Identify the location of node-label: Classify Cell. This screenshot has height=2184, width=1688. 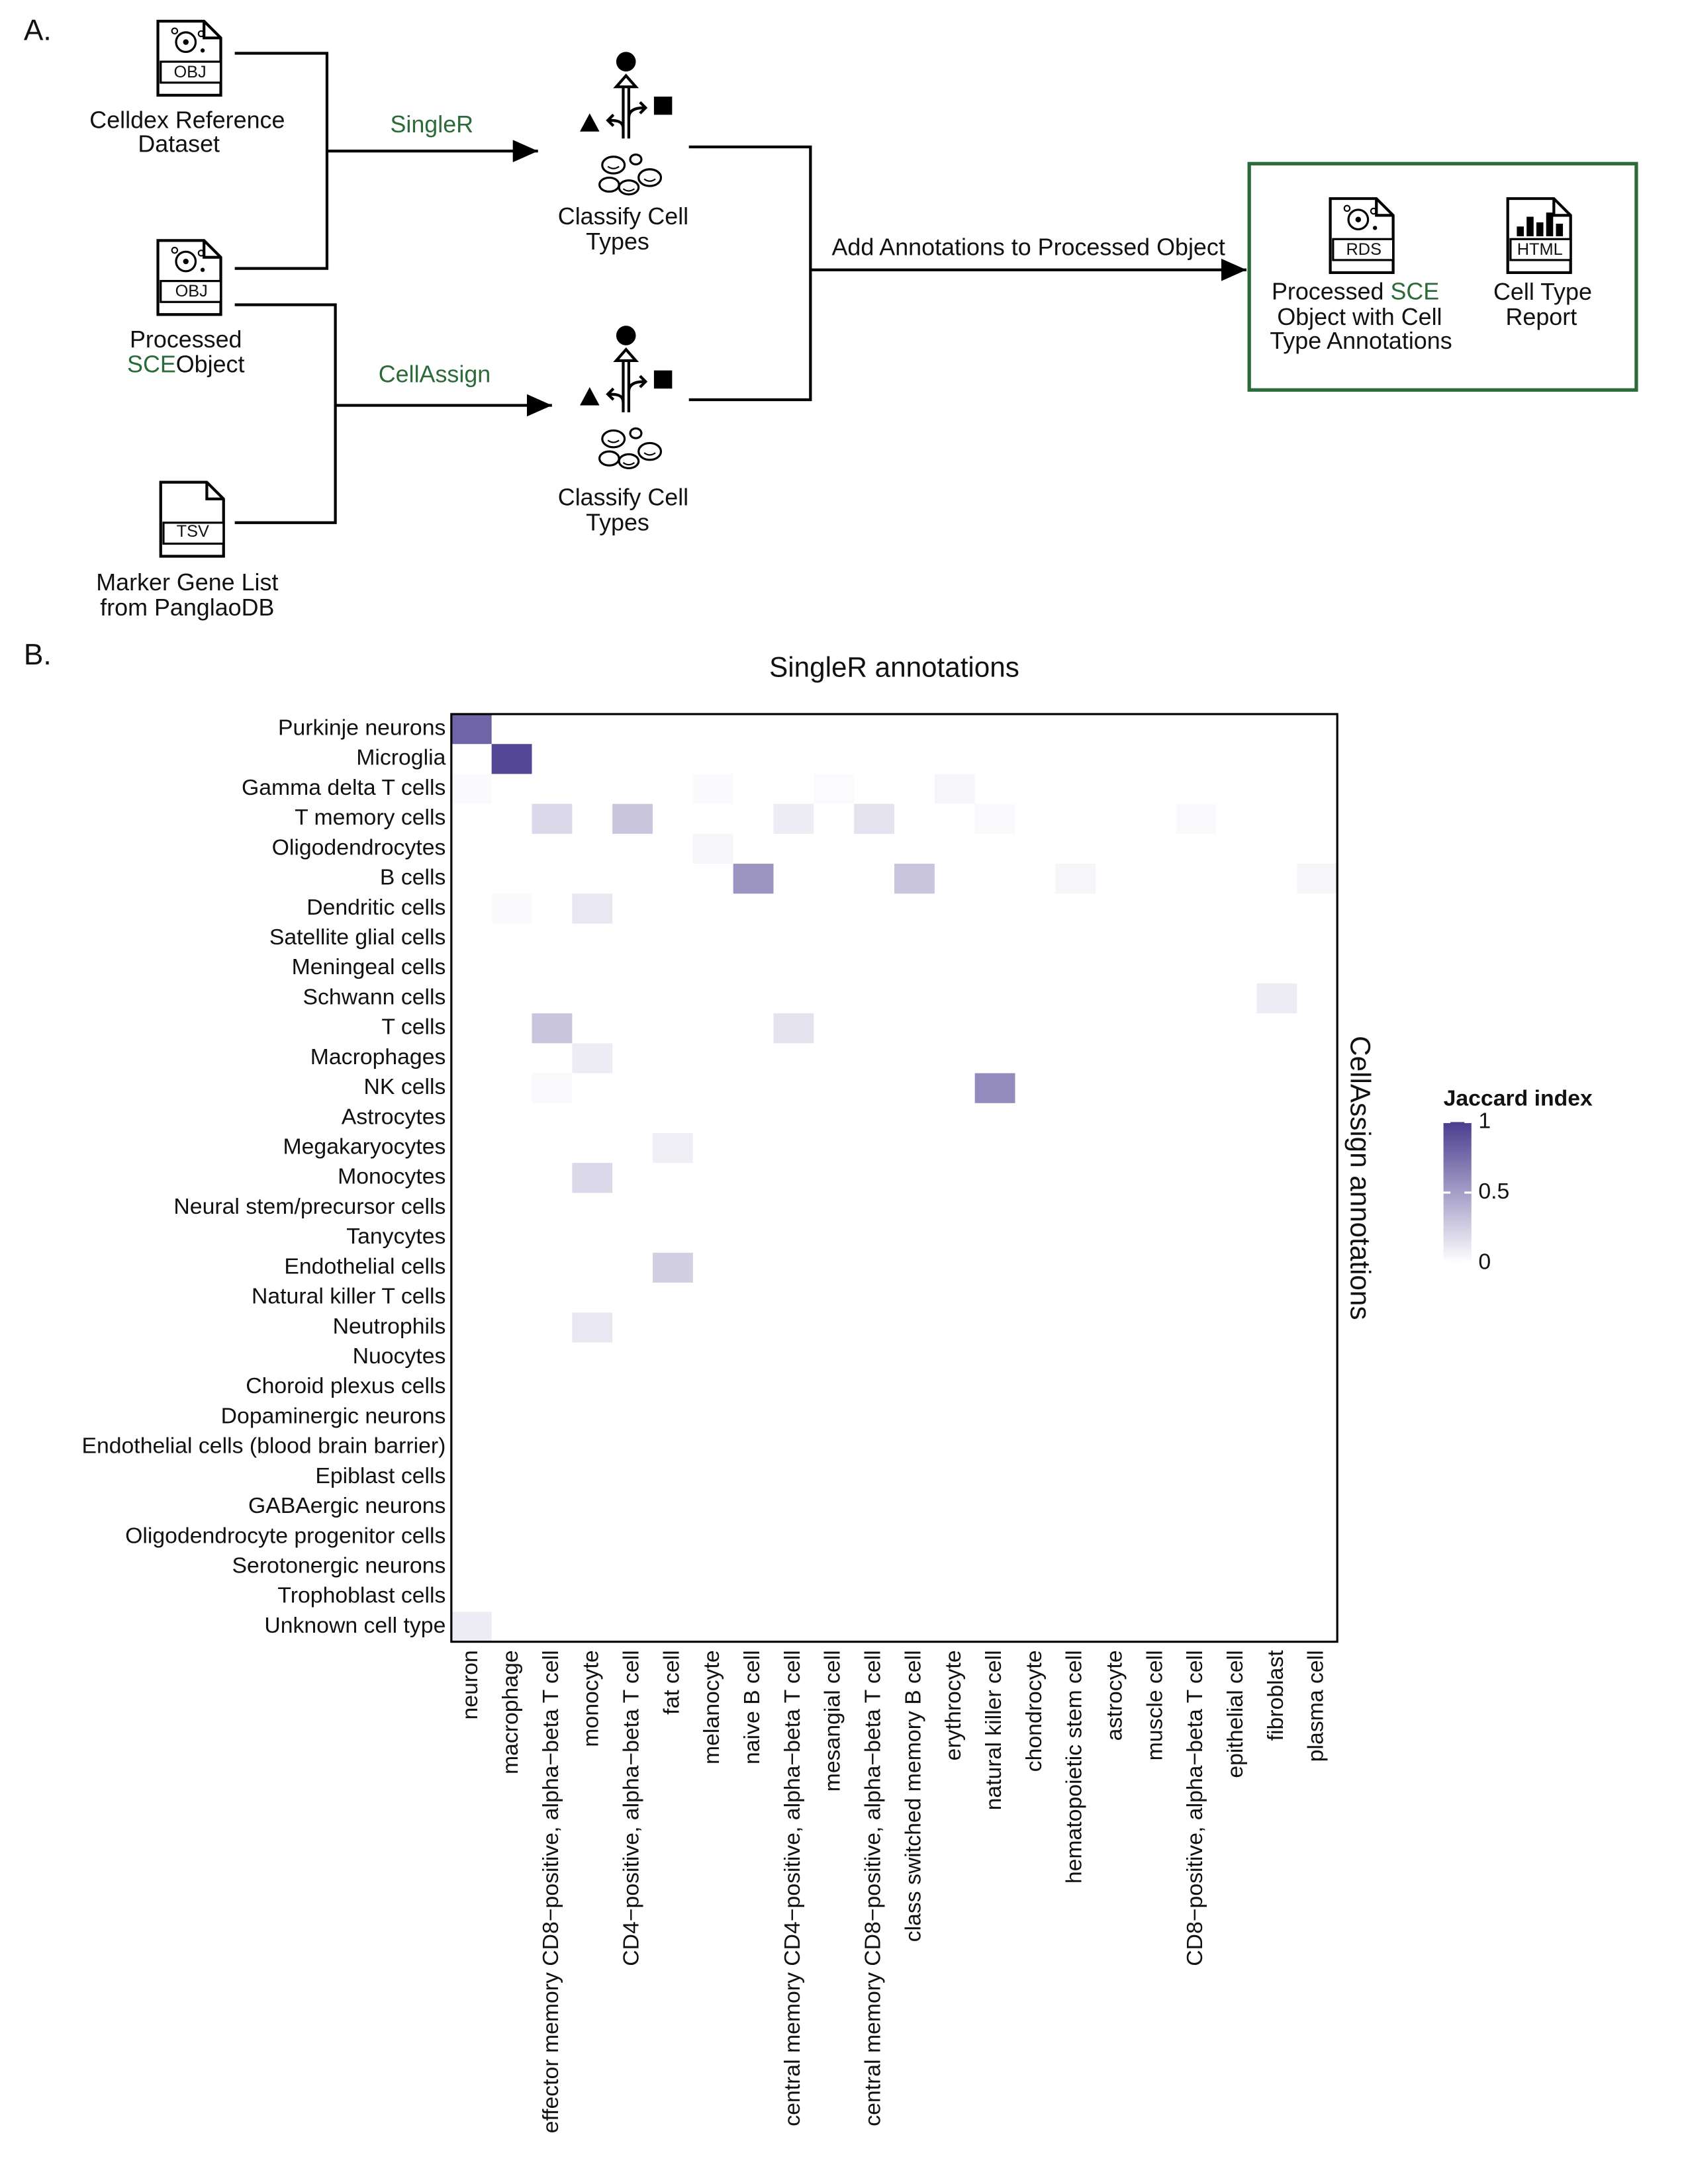
(623, 216).